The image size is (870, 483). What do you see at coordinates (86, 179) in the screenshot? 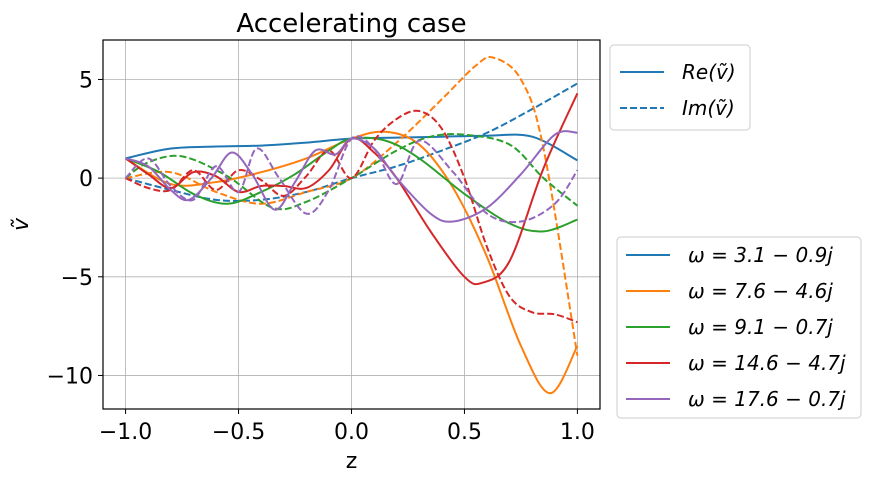
I see `y-tick-label: 0` at bounding box center [86, 179].